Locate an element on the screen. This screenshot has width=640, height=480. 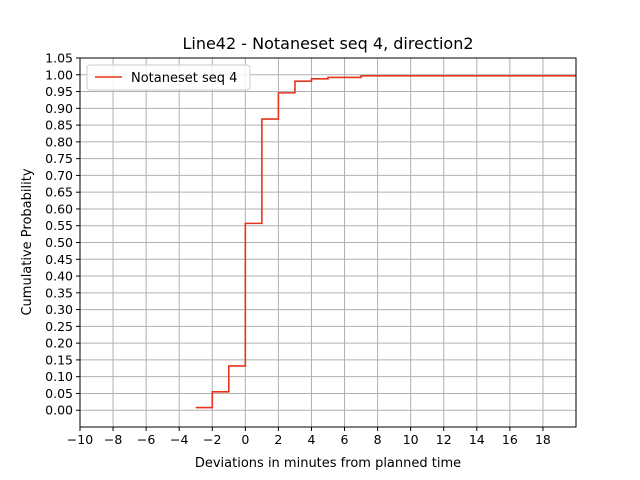
x-axis-label: Deviations in minutes from planned time is located at coordinates (328, 463).